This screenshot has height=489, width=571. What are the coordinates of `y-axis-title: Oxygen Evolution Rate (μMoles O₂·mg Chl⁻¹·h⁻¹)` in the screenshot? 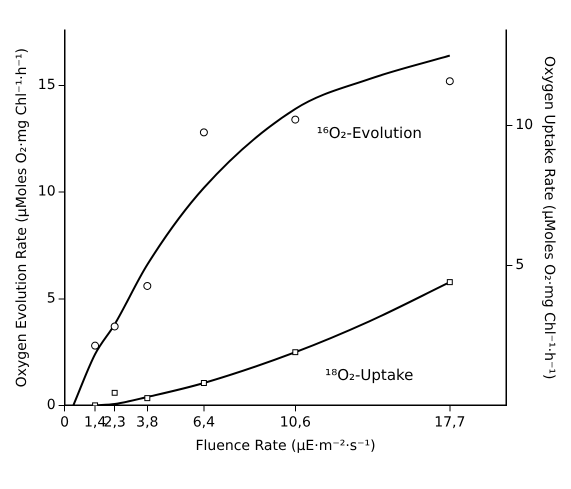 It's located at (22, 218).